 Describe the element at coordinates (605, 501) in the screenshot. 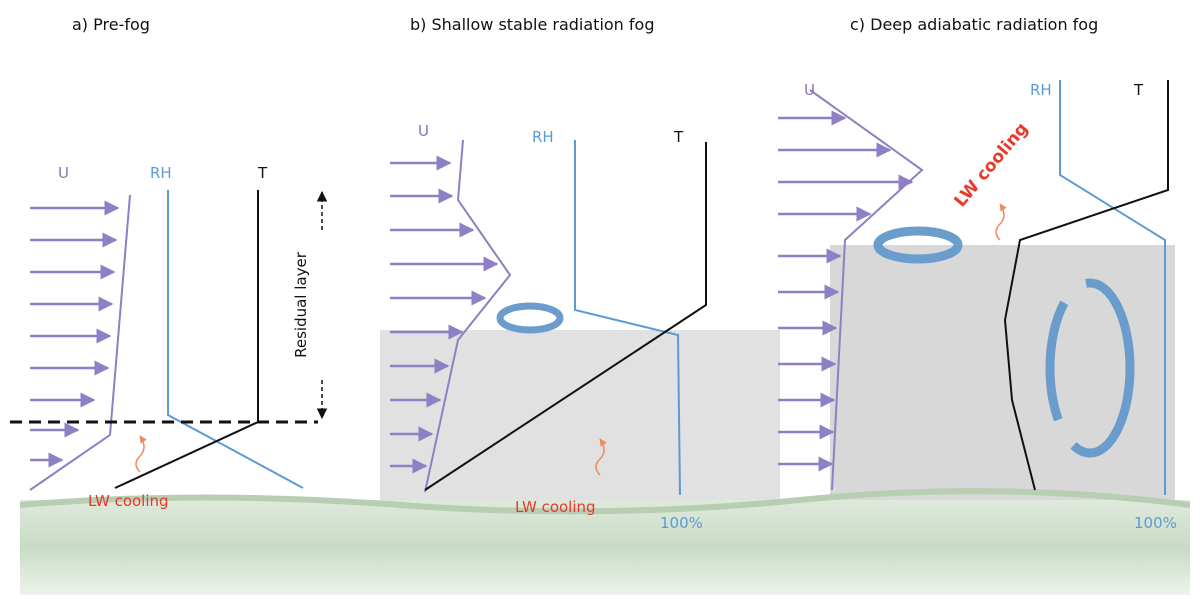

I see `grass-edge` at that location.